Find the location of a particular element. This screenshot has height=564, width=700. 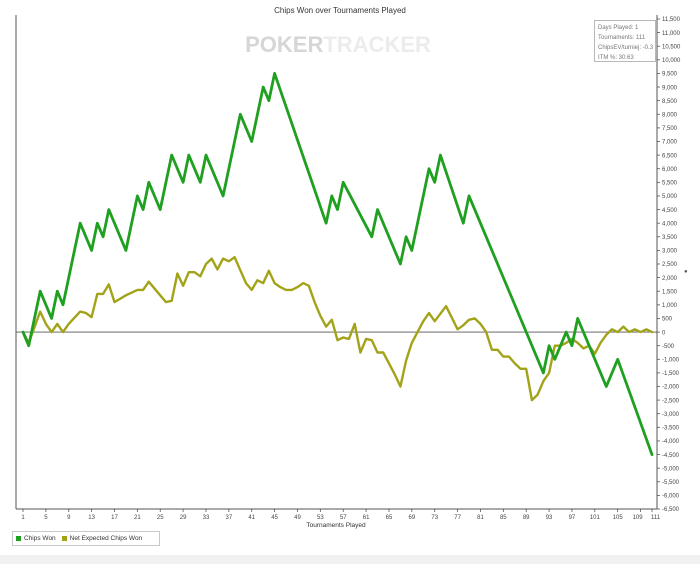

y-tick-label: -3,000 is located at coordinates (671, 415).